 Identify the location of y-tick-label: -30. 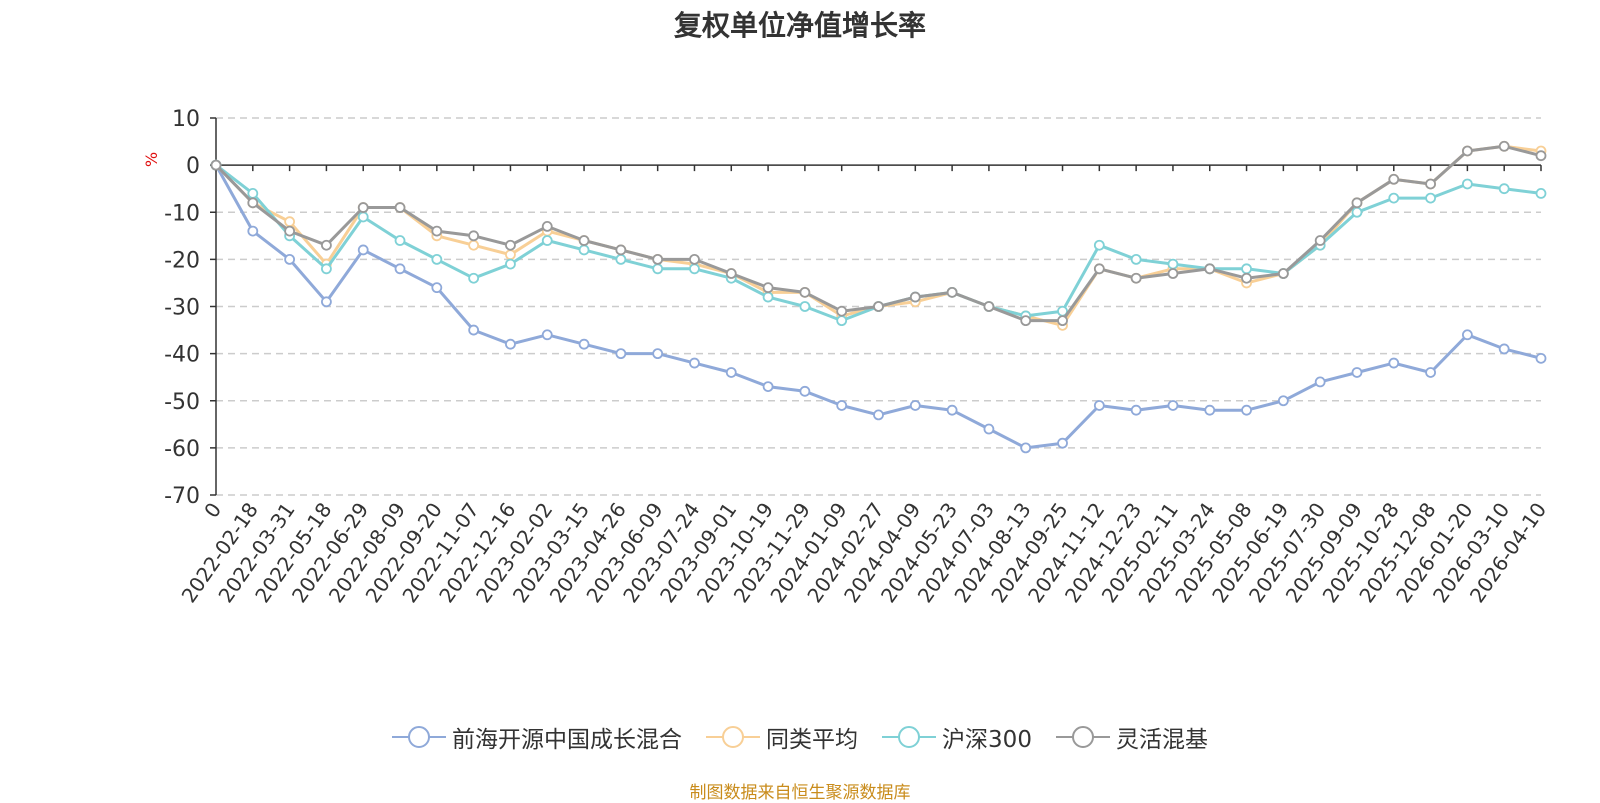
(182, 308).